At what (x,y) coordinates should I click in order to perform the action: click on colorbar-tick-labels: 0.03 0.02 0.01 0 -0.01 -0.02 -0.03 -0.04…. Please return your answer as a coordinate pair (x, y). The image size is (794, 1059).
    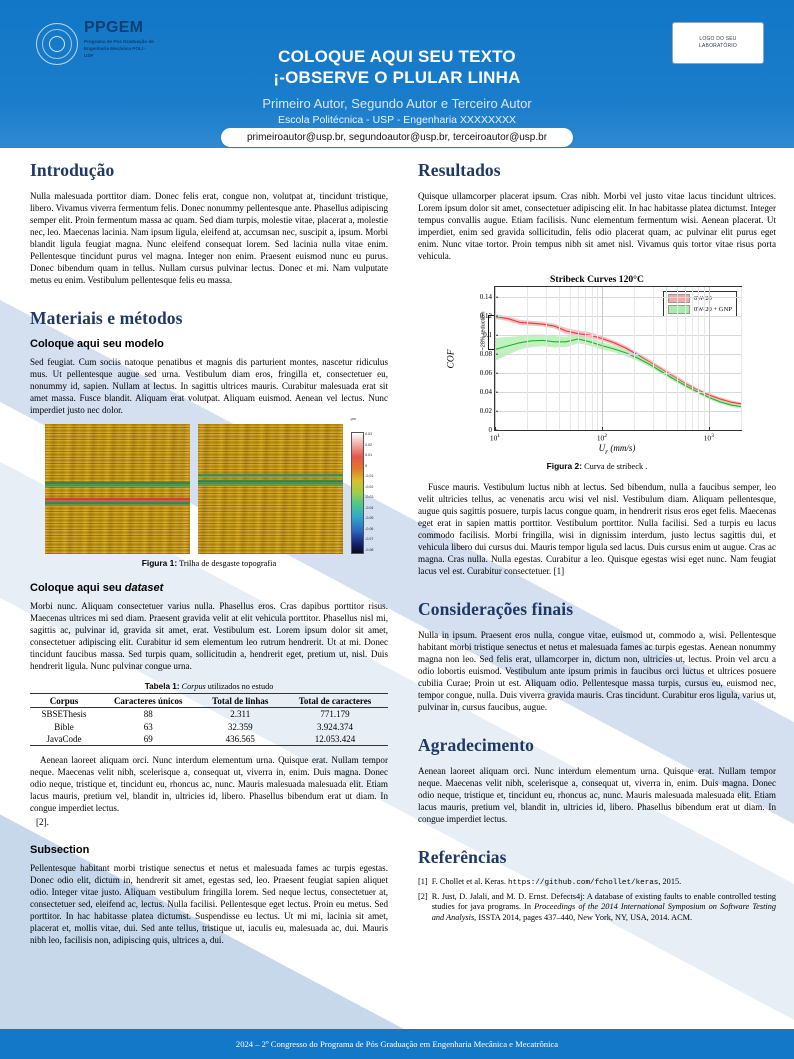
    Looking at the image, I should click on (369, 492).